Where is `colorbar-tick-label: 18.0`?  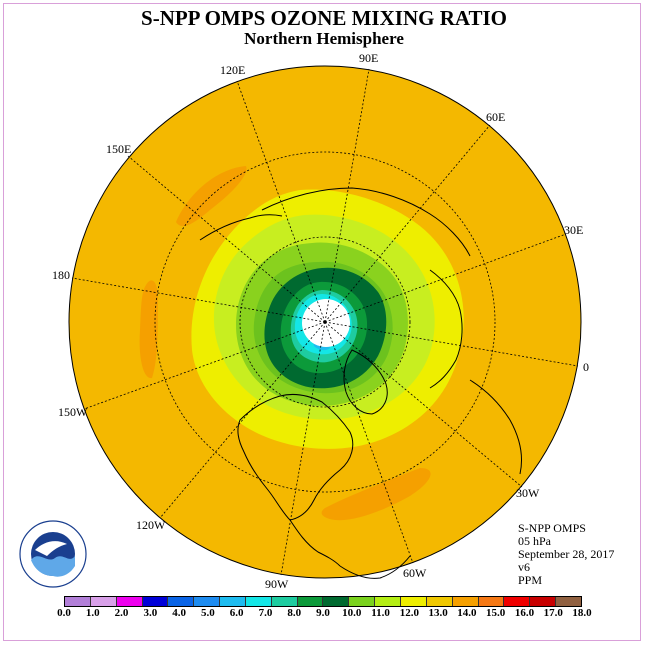 colorbar-tick-label: 18.0 is located at coordinates (582, 613).